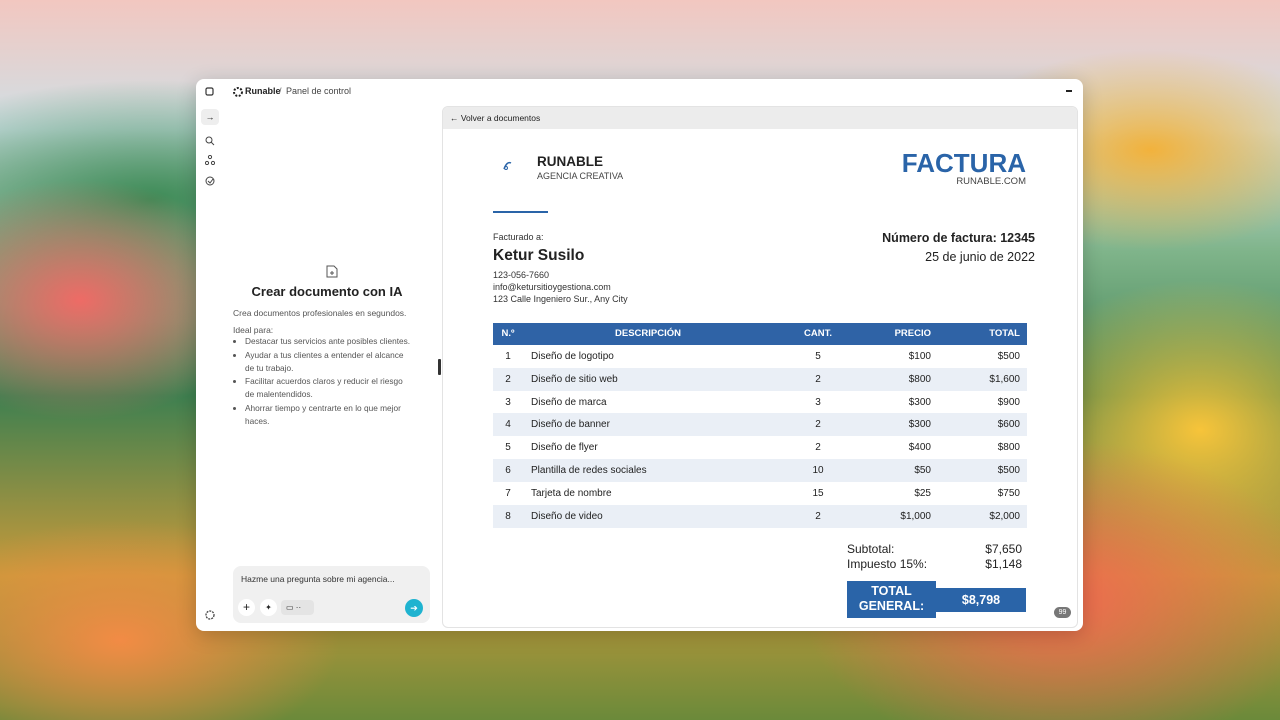 This screenshot has height=720, width=1280. I want to click on table-cell: 1, so click(508, 356).